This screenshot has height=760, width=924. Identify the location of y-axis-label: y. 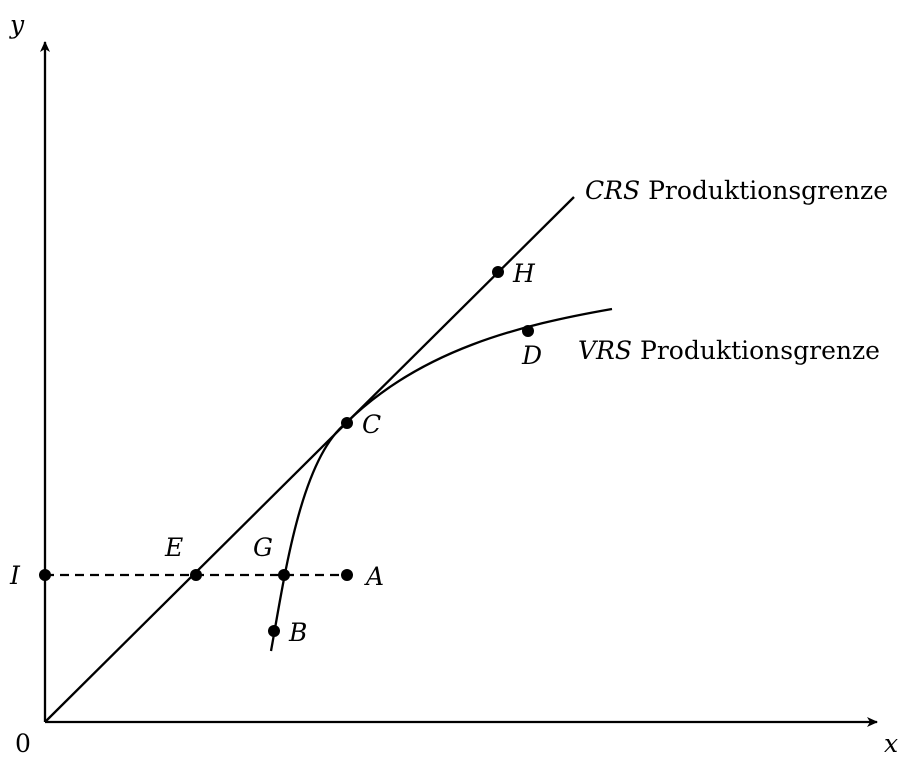
(17, 24).